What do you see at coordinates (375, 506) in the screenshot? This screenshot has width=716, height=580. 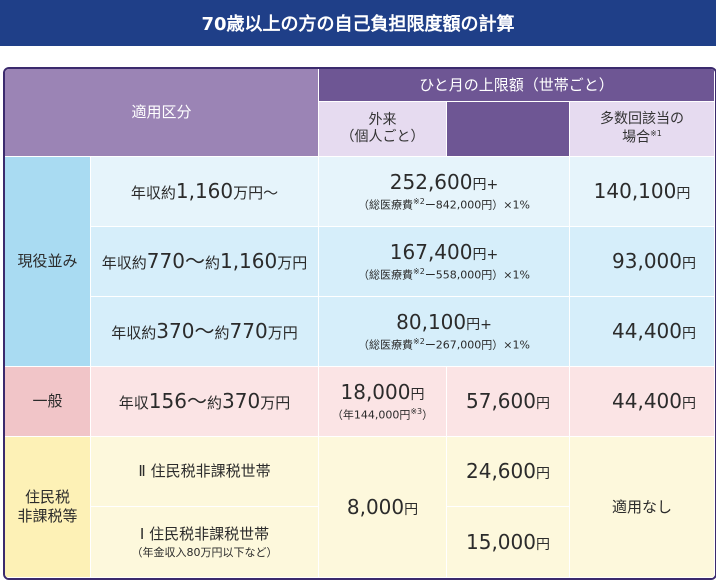 I see `exempt-outpatient-value: 8,000` at bounding box center [375, 506].